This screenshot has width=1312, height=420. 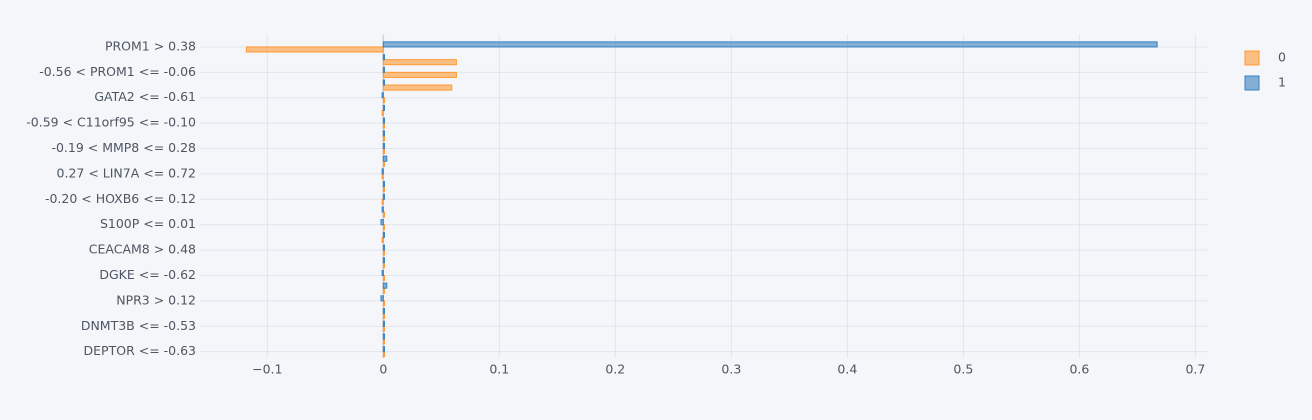 I want to click on x-tick-label: 0.5, so click(x=963, y=369).